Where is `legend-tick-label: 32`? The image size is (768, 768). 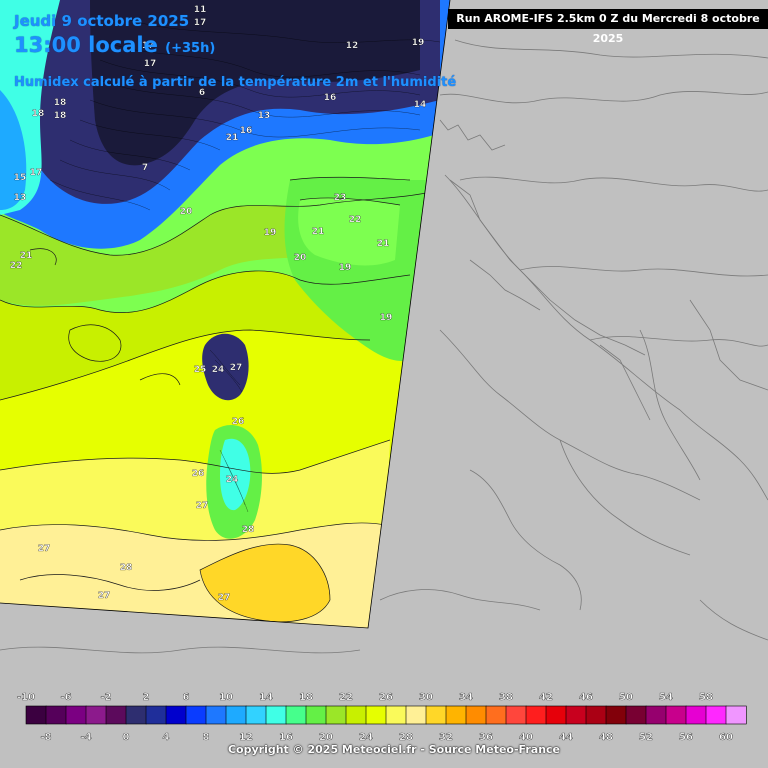
legend-tick-label: 32 is located at coordinates (446, 737).